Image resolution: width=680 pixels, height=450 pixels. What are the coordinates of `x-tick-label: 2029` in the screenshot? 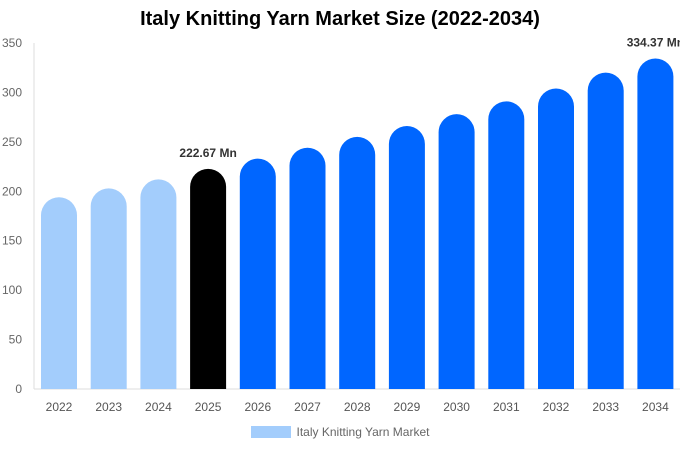 It's located at (407, 407).